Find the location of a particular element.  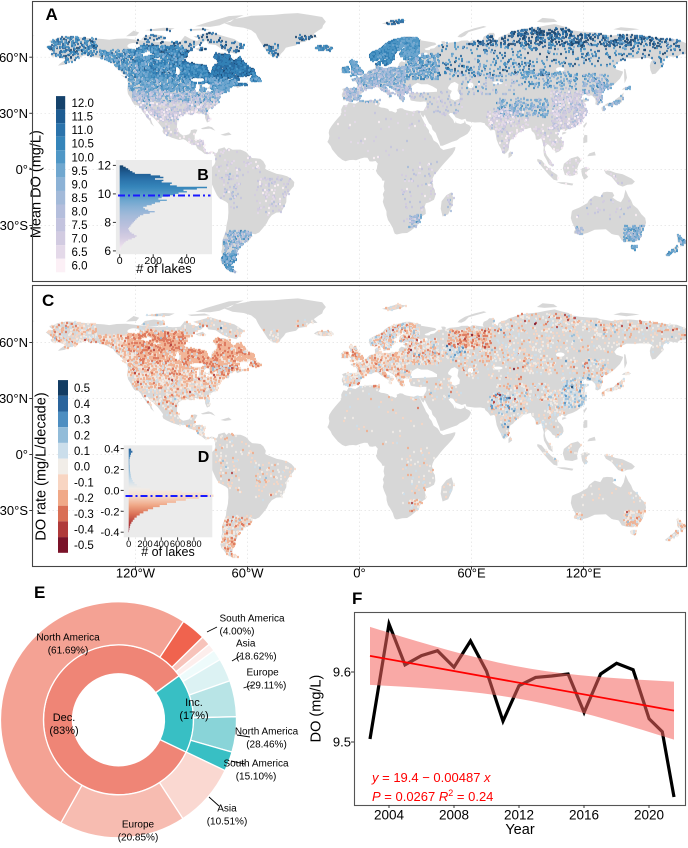

svg-text: D is located at coordinates (204, 457).